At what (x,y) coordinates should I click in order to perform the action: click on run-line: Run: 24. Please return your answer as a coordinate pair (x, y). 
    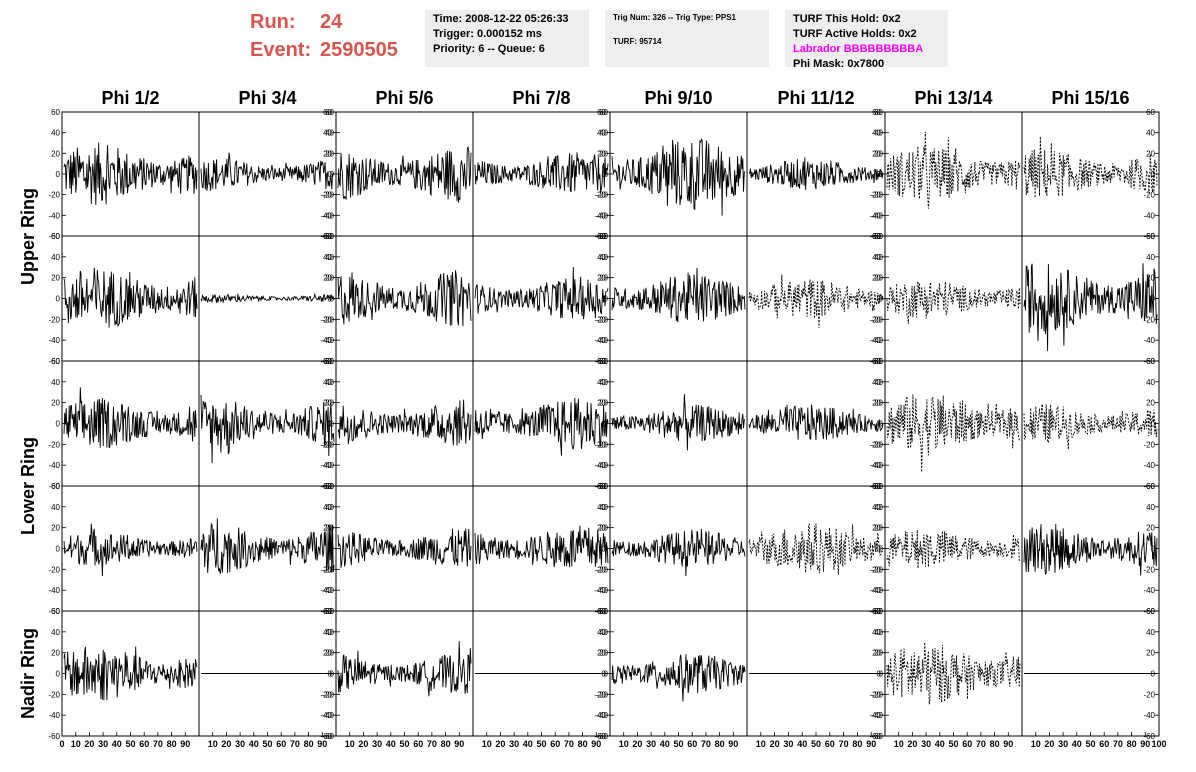
    Looking at the image, I should click on (335, 22).